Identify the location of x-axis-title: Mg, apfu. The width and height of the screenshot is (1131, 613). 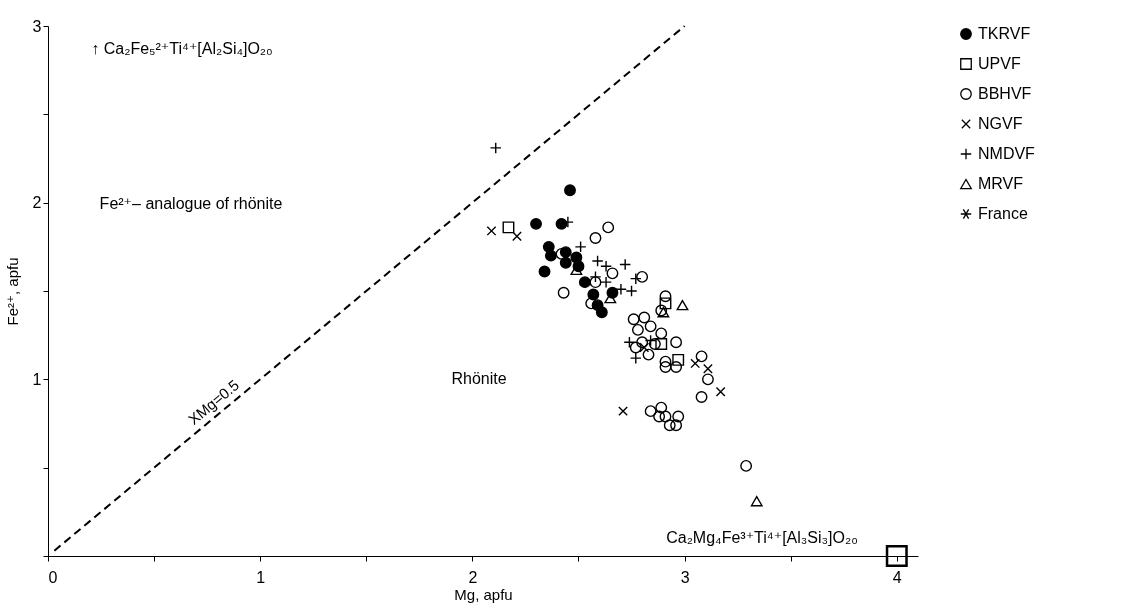
(483, 594).